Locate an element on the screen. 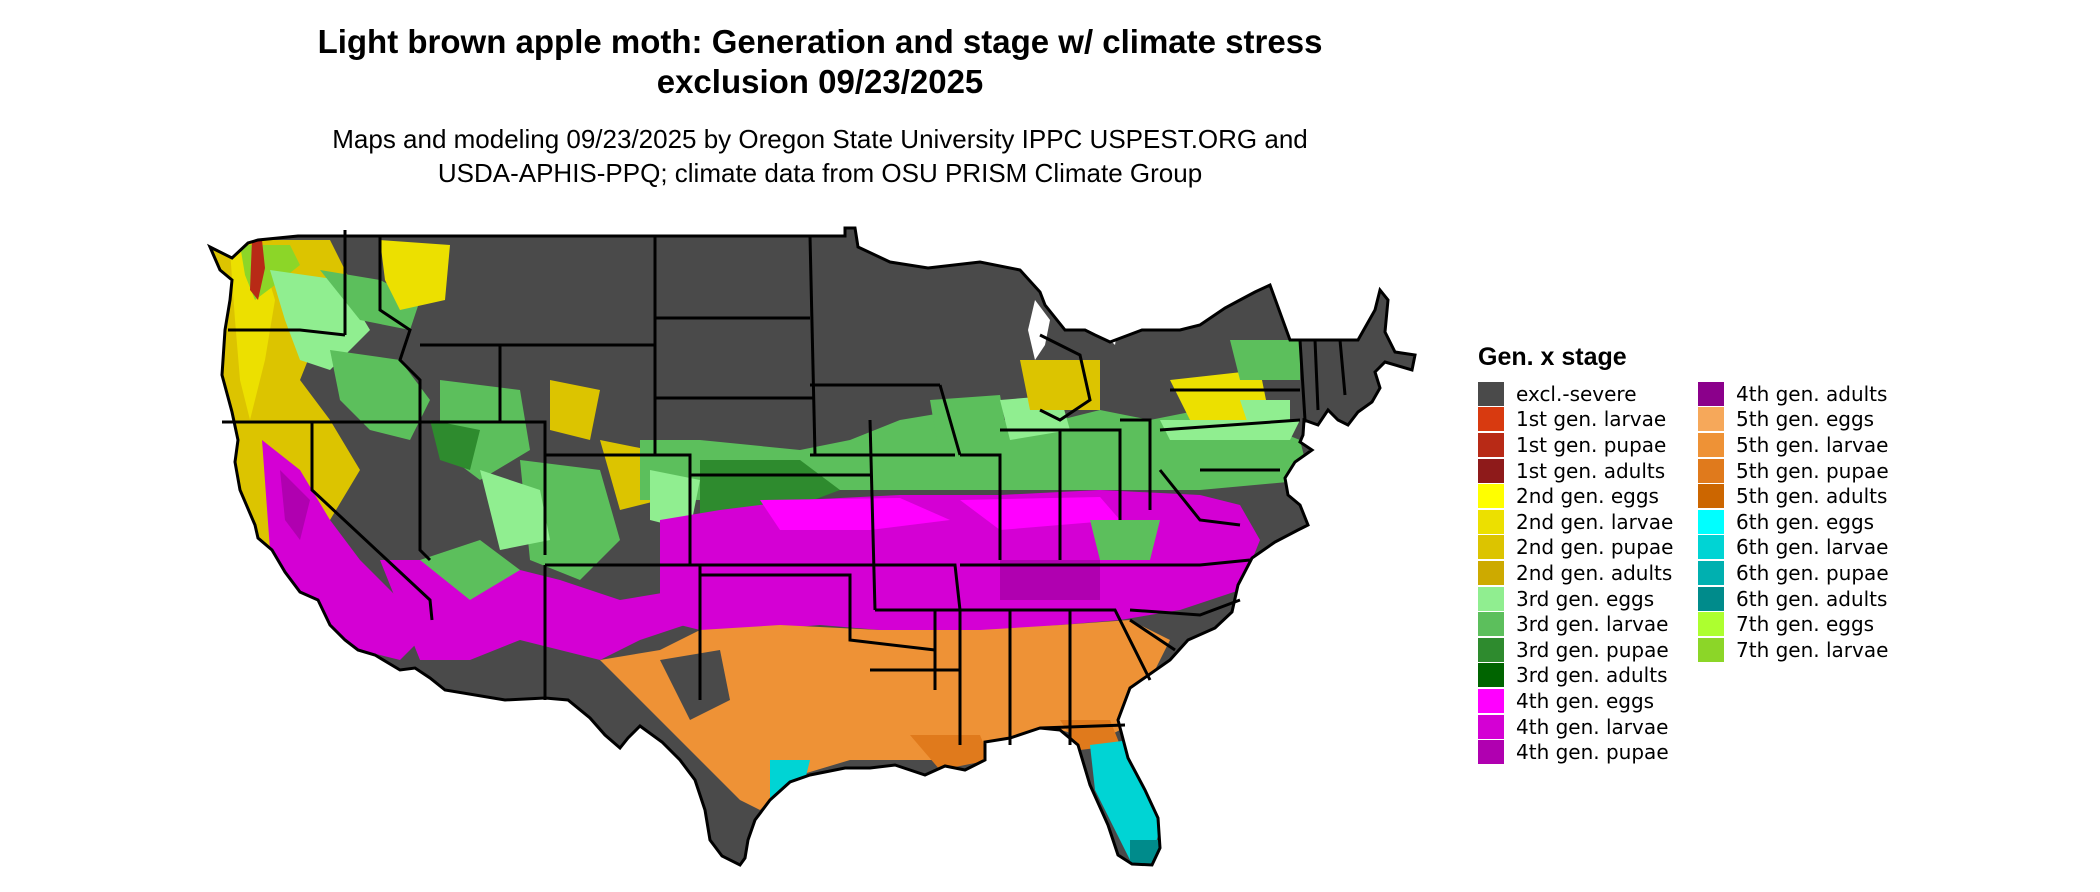 Image resolution: width=2100 pixels, height=892 pixels. legend-label: 4th gen. pupae is located at coordinates (1592, 752).